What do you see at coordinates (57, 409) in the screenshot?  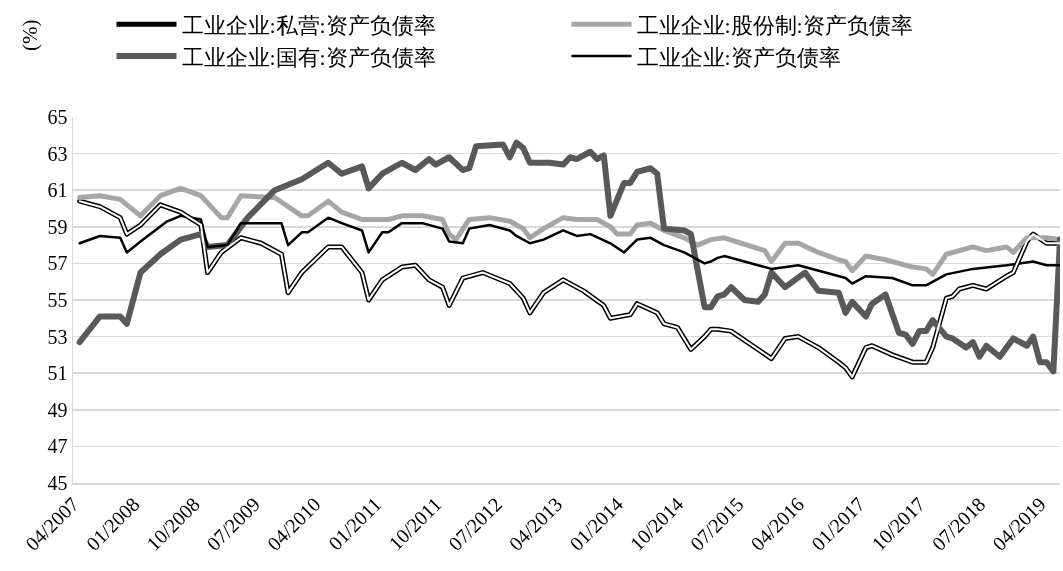 I see `y-tick-label: 49` at bounding box center [57, 409].